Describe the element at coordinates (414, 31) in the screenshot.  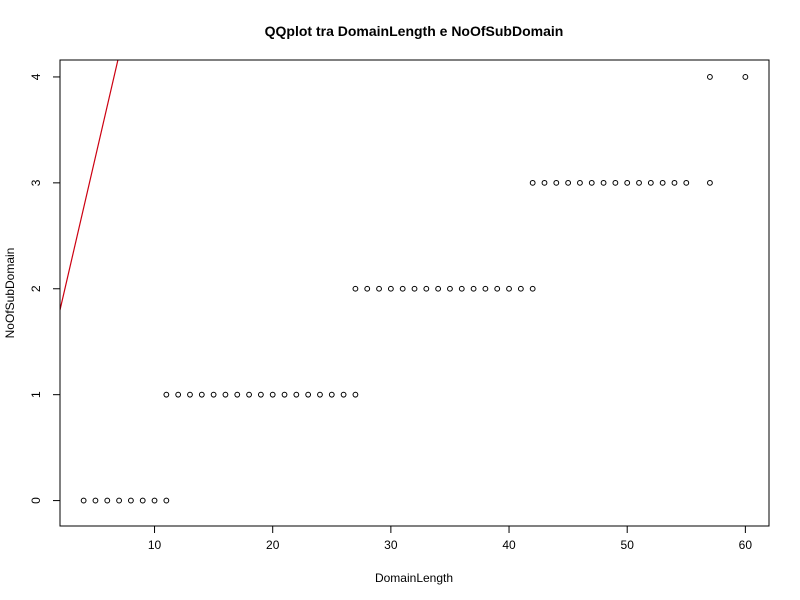
I see `chart-title: QQplot tra DomainLength e NoOfSubDomain` at that location.